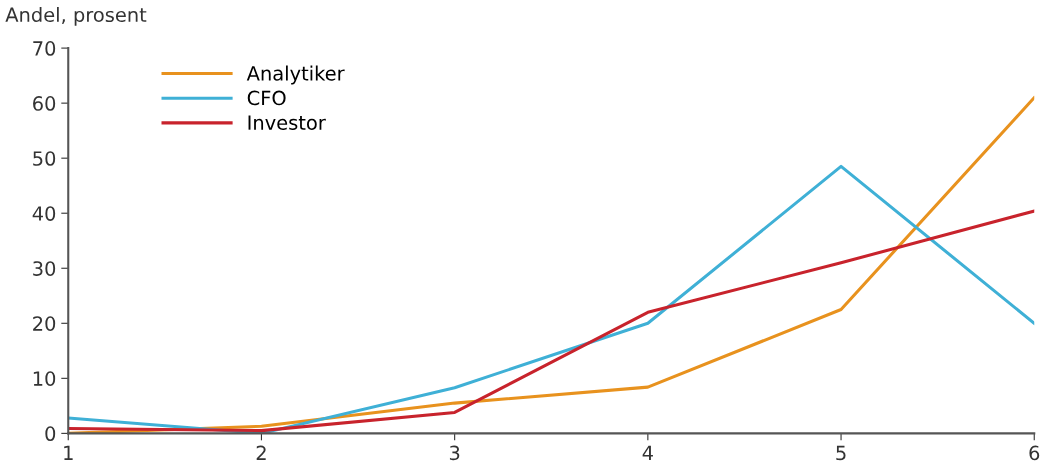 The width and height of the screenshot is (1050, 467). Describe the element at coordinates (44, 213) in the screenshot. I see `y-tick-label: 40` at that location.